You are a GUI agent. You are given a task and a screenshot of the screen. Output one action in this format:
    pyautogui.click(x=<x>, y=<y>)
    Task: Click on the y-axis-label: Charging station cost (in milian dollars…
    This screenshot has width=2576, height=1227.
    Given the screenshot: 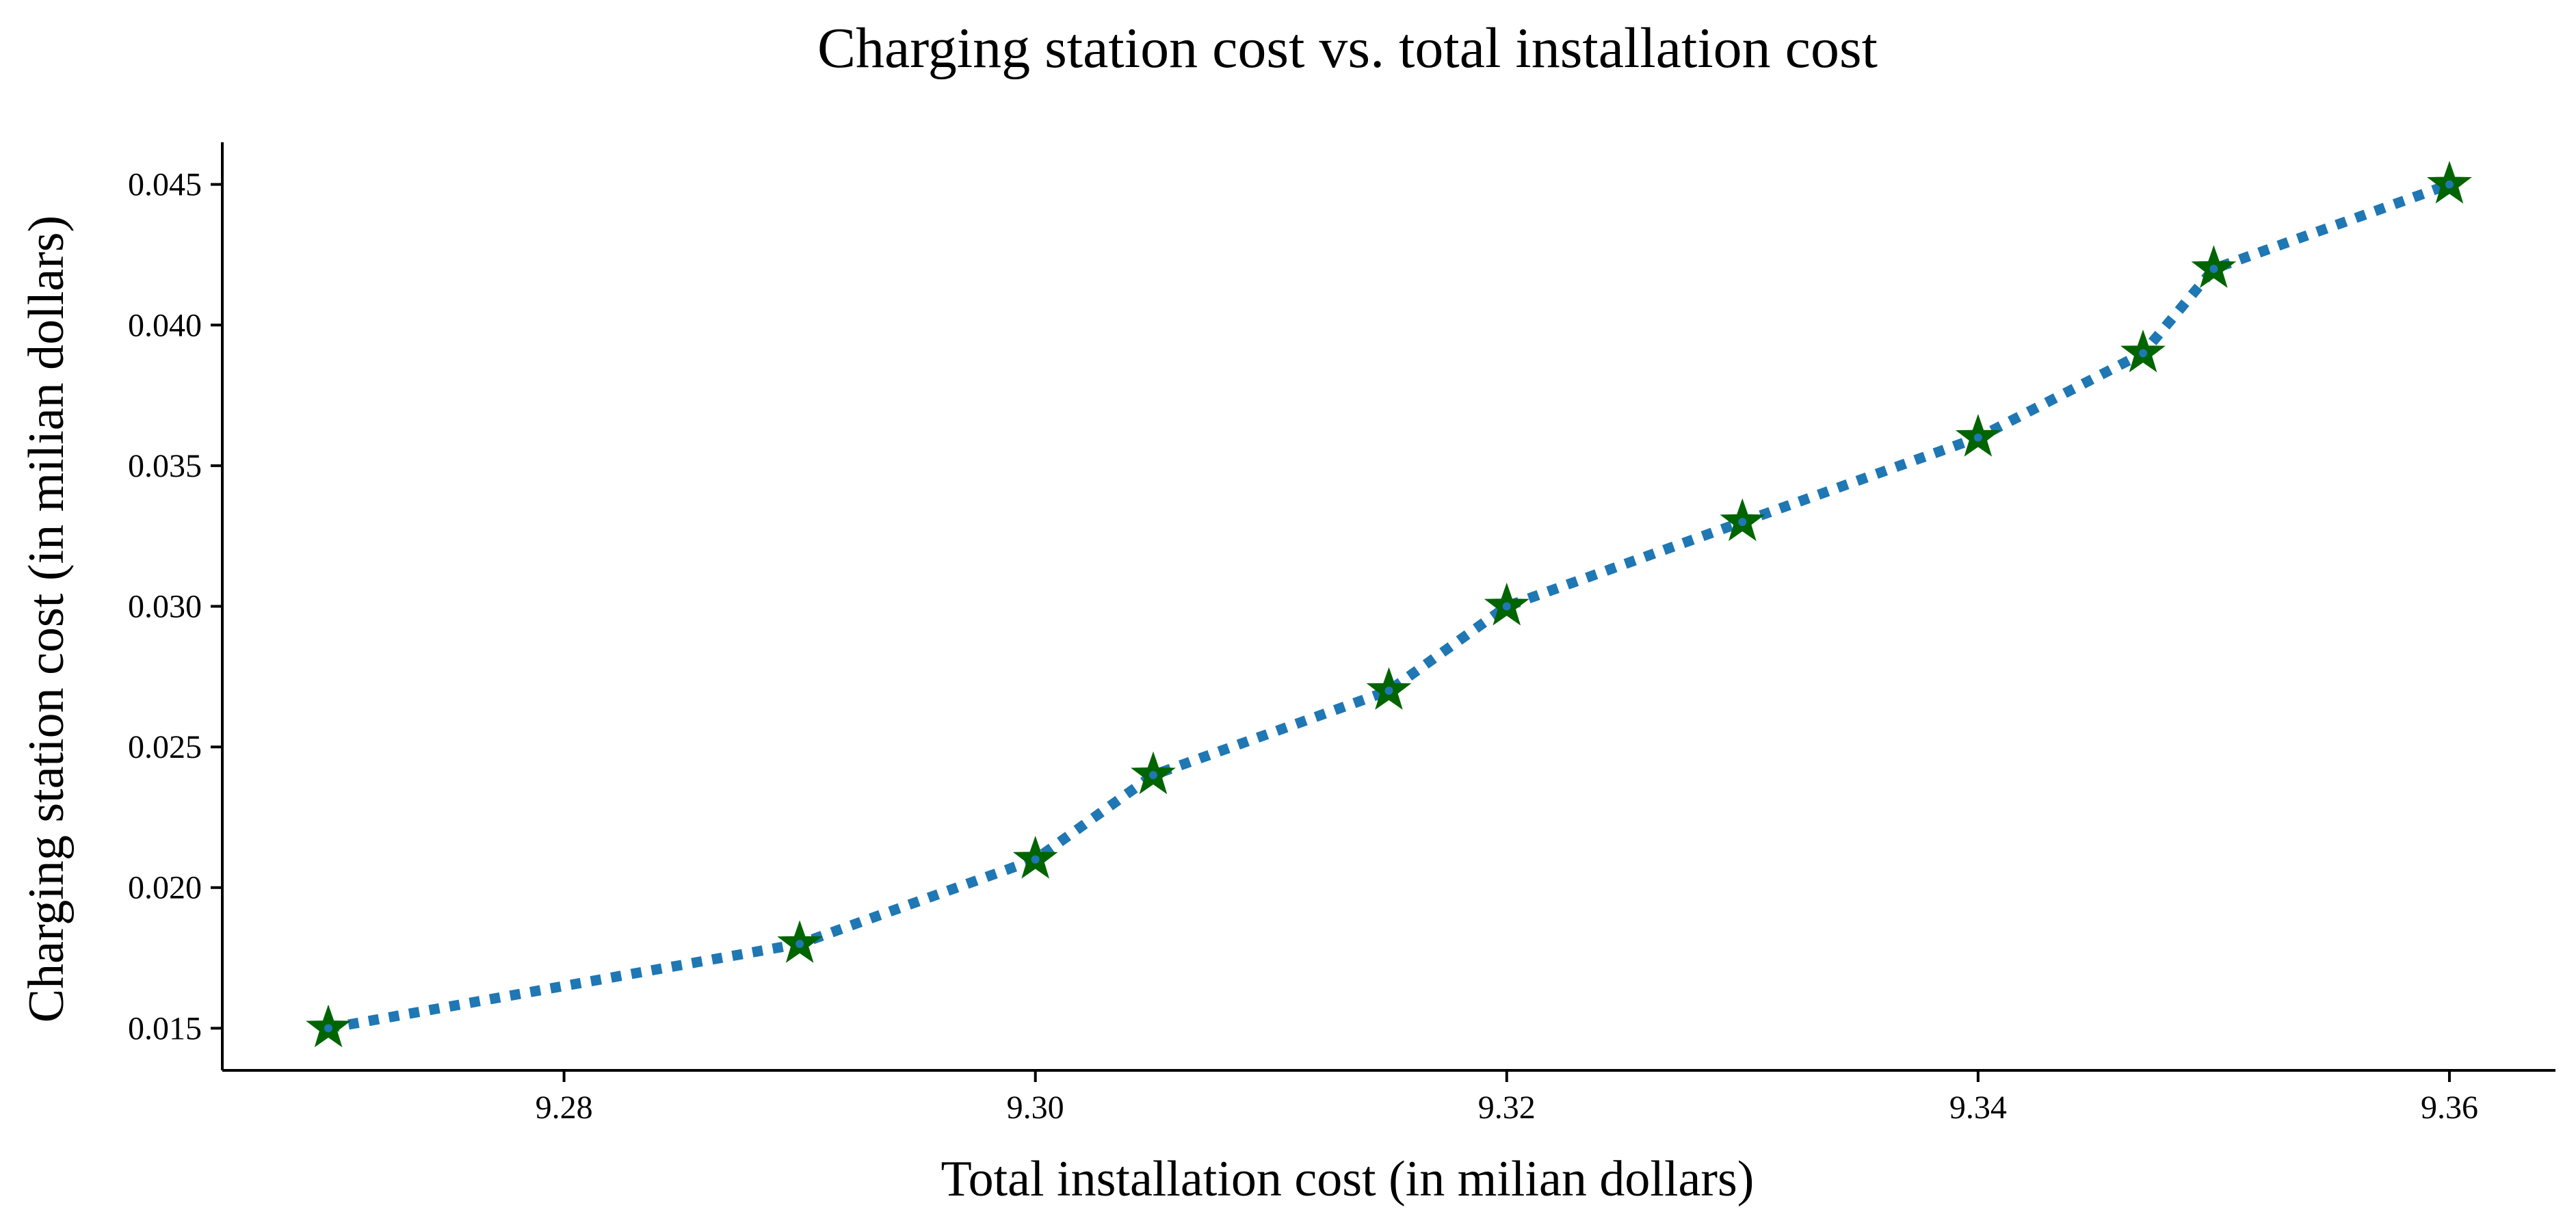 What is the action you would take?
    pyautogui.click(x=46, y=618)
    